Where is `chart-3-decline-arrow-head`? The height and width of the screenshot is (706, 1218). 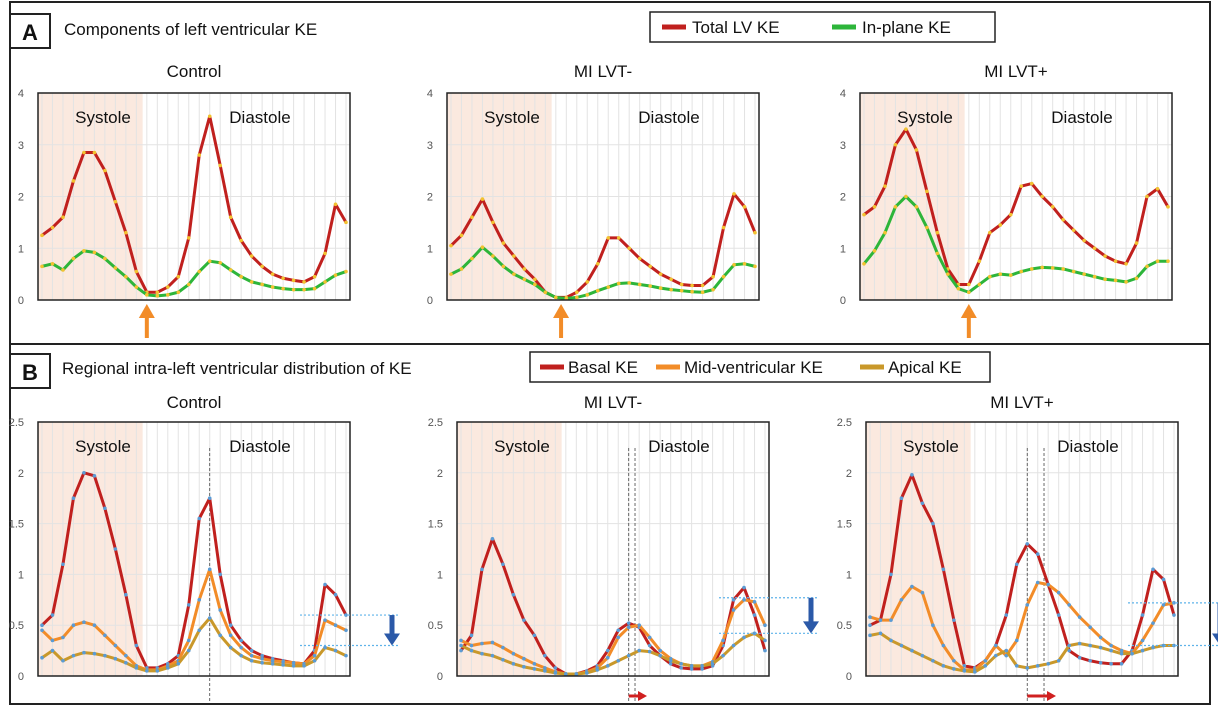
chart-3-decline-arrow-head is located at coordinates (392, 639).